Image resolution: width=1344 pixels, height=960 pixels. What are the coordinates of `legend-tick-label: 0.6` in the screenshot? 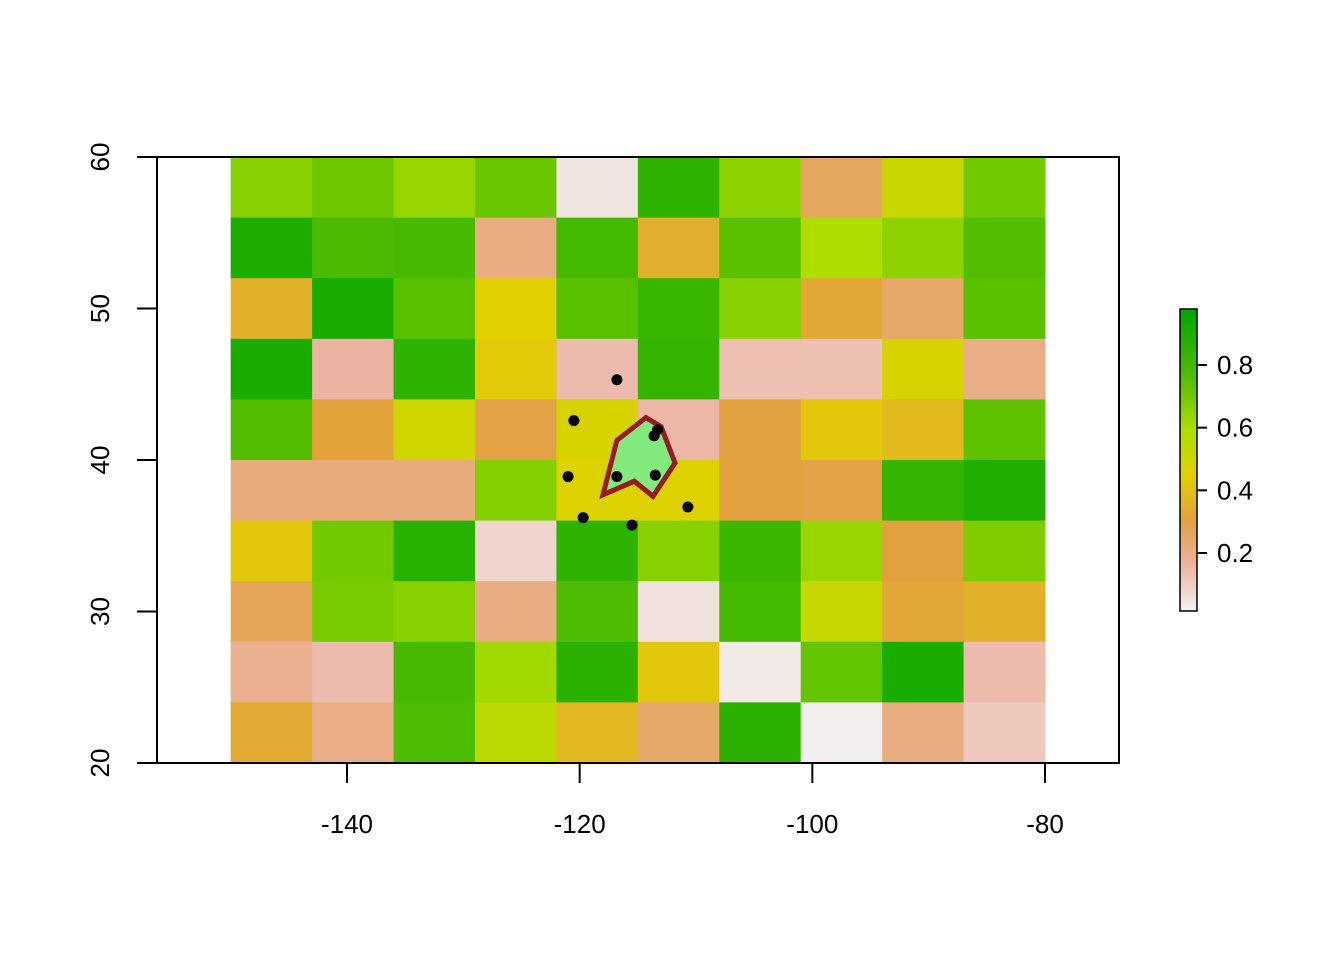 It's located at (1235, 428).